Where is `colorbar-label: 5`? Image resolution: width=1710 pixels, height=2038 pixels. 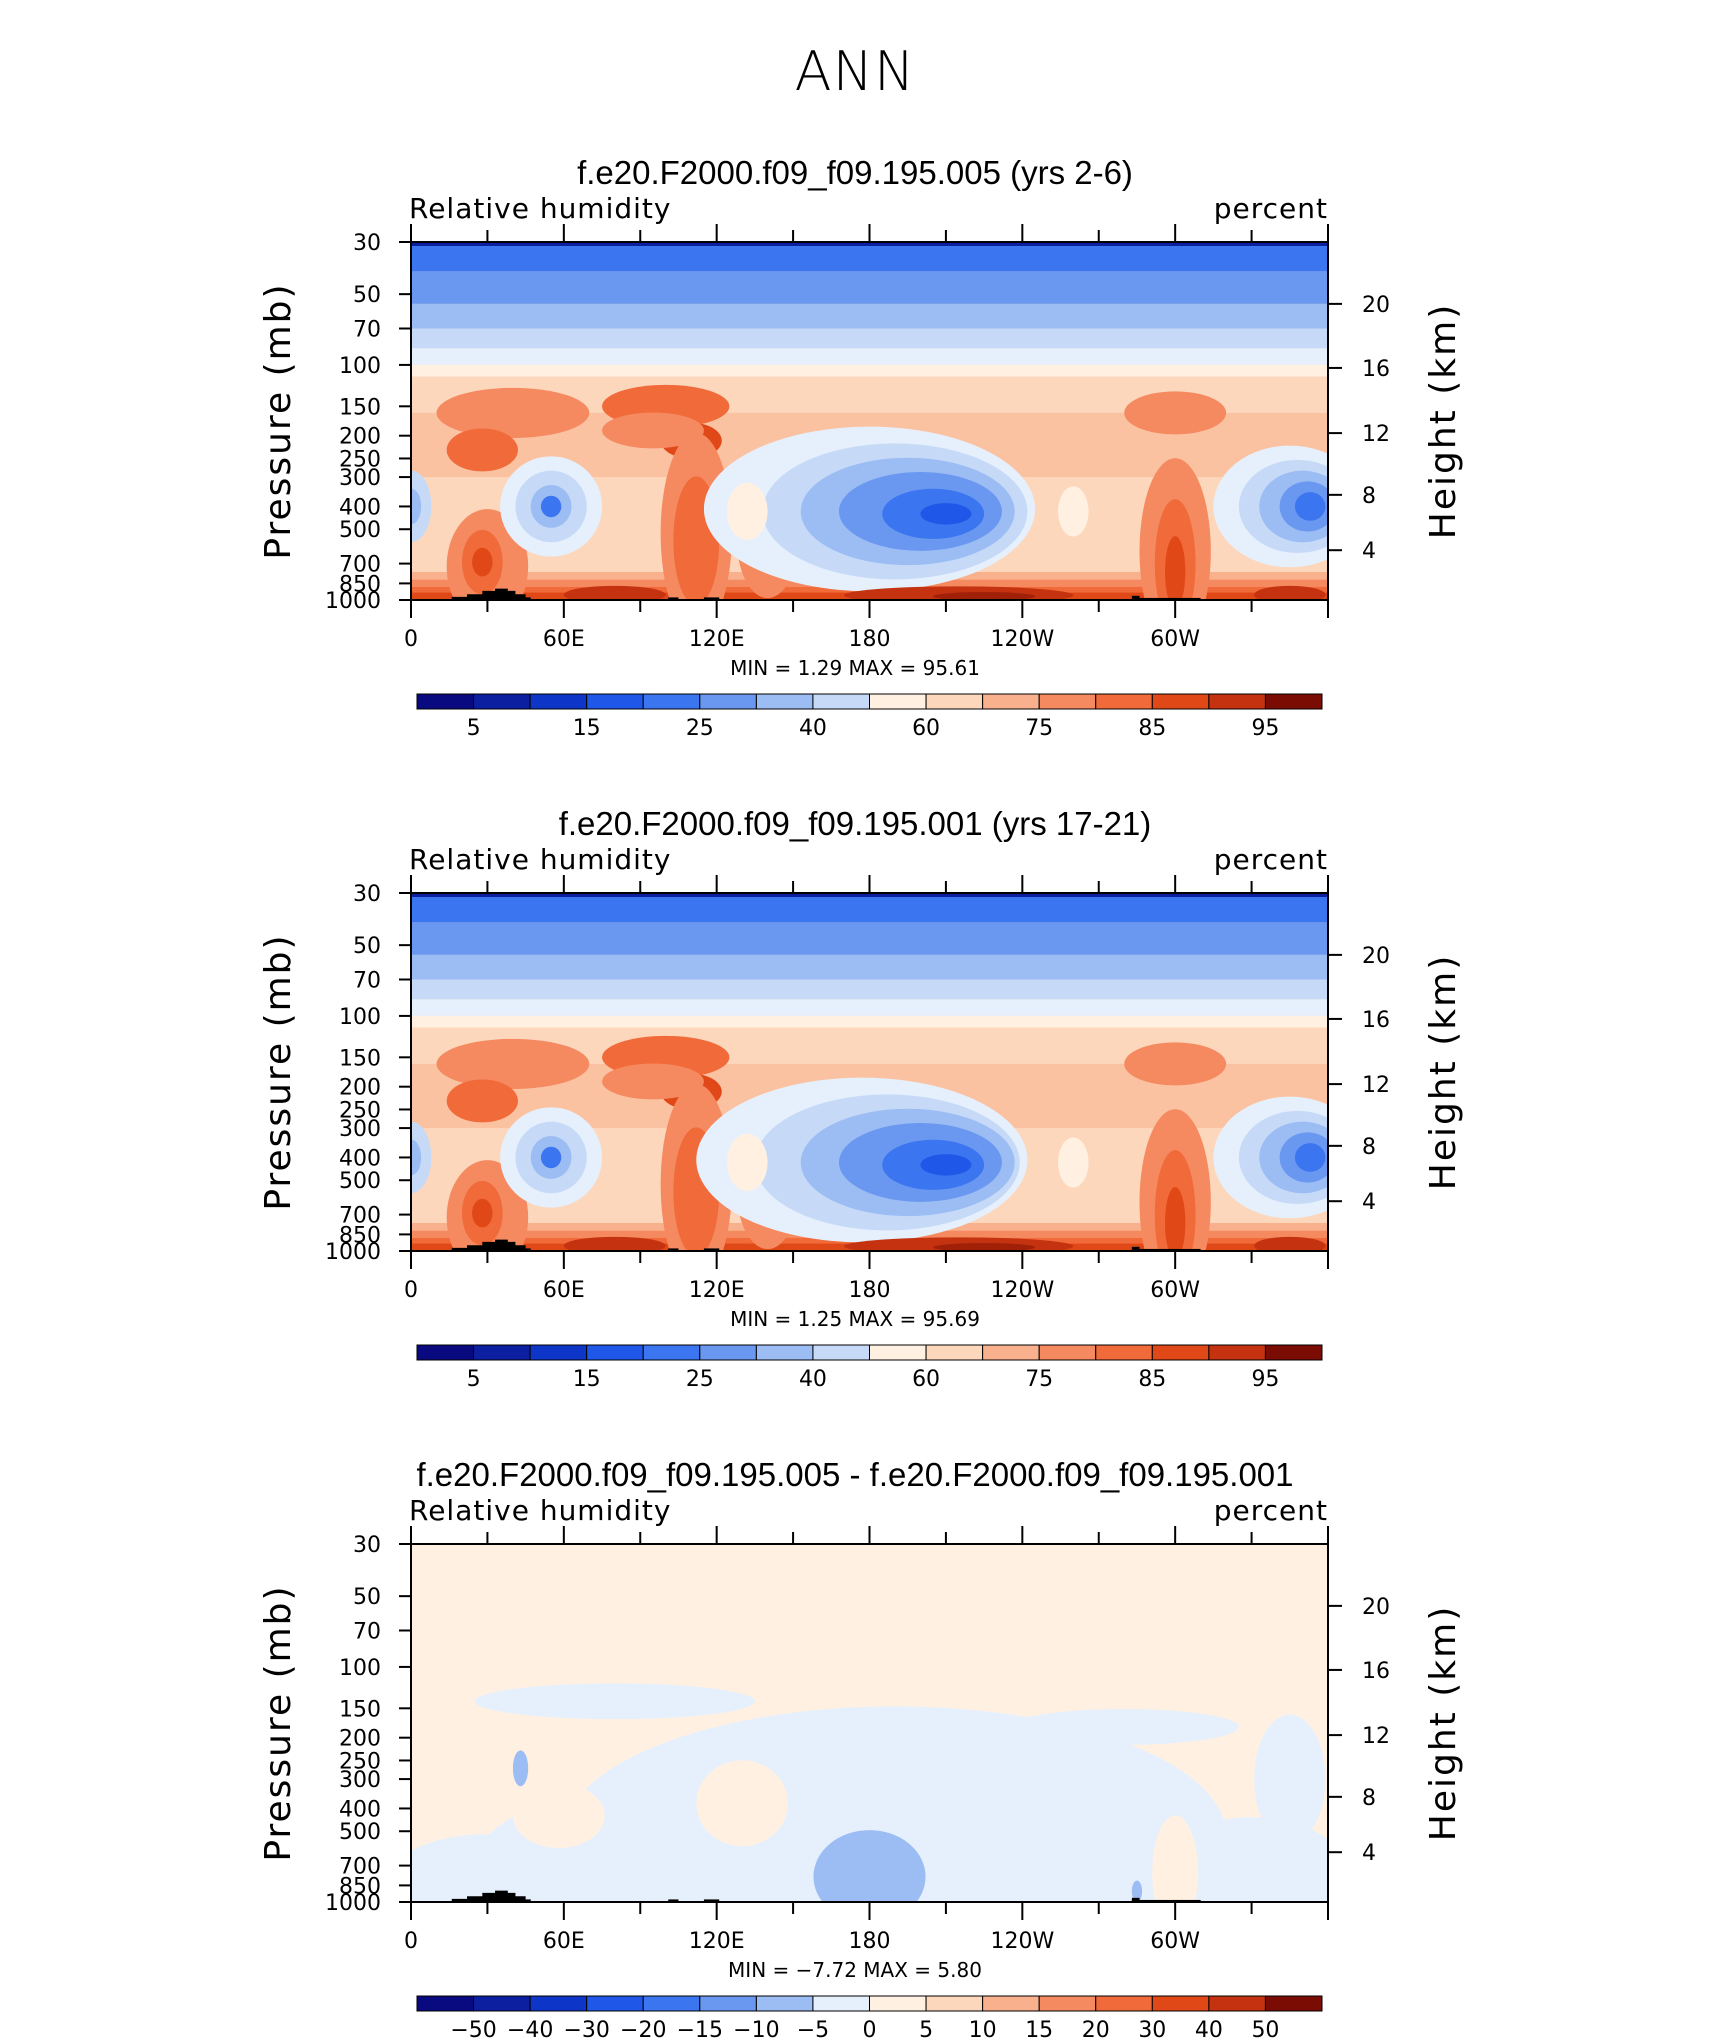
colorbar-label: 5 is located at coordinates (474, 1379).